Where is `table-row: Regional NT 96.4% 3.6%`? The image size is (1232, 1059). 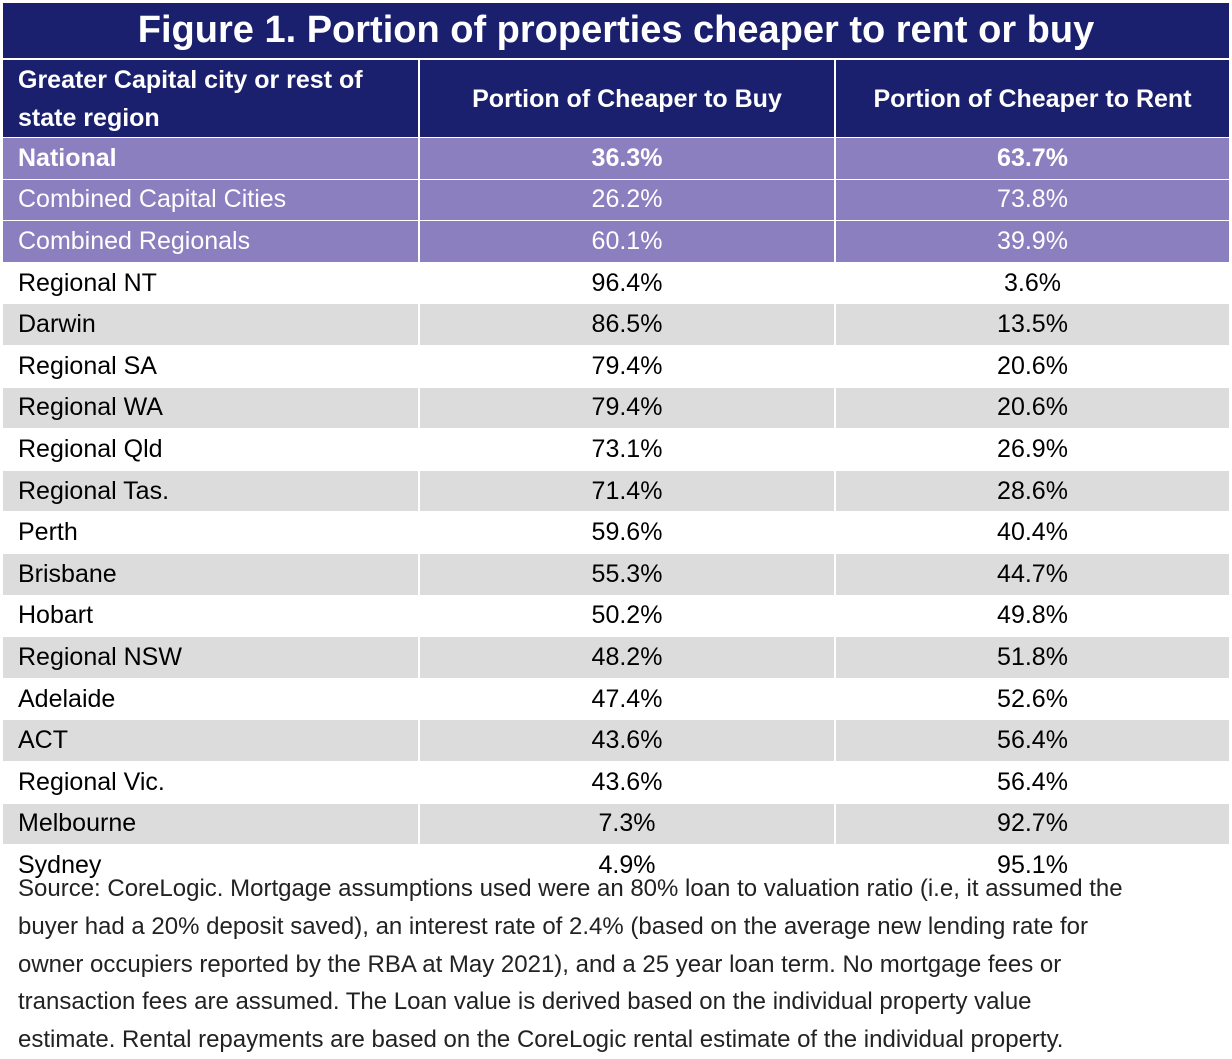
table-row: Regional NT 96.4% 3.6% is located at coordinates (616, 282).